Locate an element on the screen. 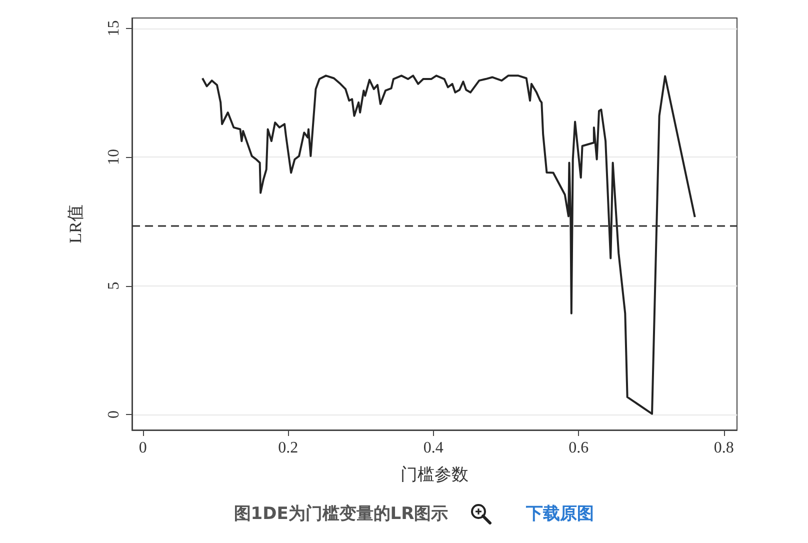 Image resolution: width=808 pixels, height=543 pixels. x-tick-label: 0 is located at coordinates (142, 448).